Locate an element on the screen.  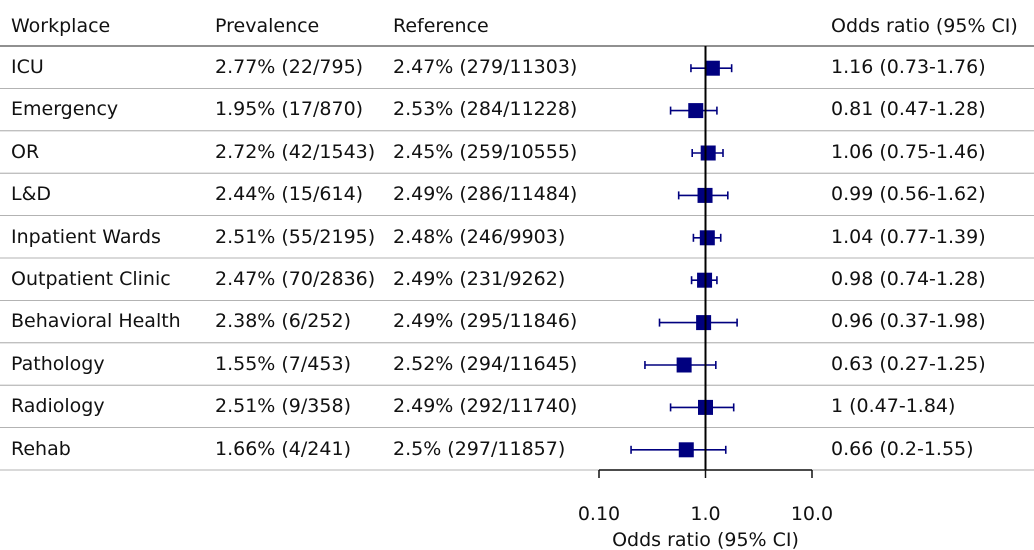
workplace-cell: Pathology is located at coordinates (58, 363).